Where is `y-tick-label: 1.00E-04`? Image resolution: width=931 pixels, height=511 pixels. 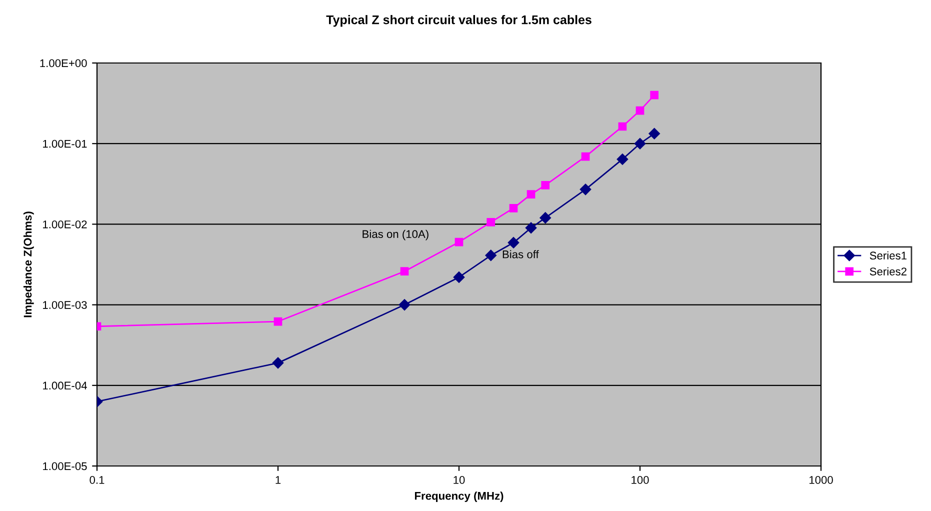
y-tick-label: 1.00E-04 is located at coordinates (65, 386).